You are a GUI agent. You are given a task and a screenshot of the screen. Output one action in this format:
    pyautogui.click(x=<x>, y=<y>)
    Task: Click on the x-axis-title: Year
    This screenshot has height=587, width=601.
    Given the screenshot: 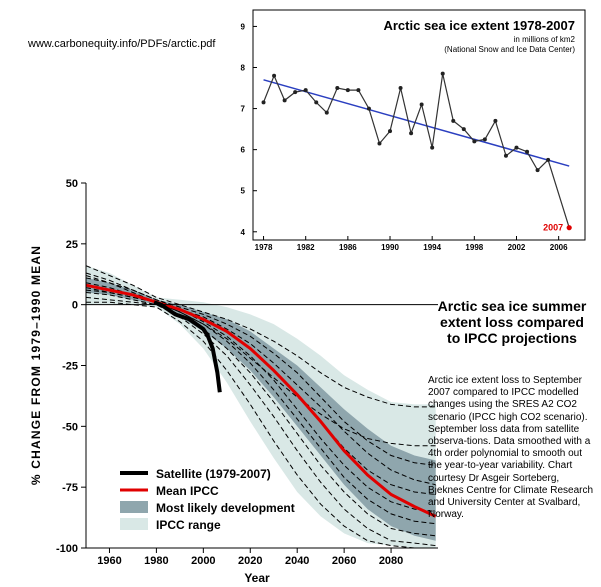 What is the action you would take?
    pyautogui.click(x=257, y=578)
    